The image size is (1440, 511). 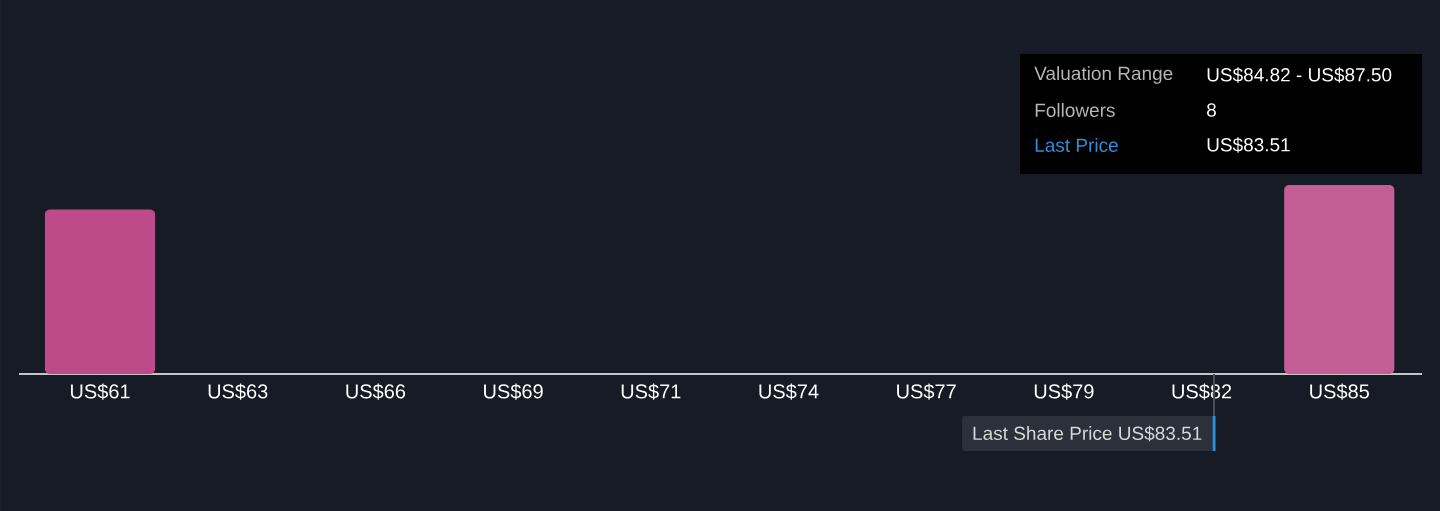 What do you see at coordinates (926, 391) in the screenshot?
I see `x-tick-label: US$77` at bounding box center [926, 391].